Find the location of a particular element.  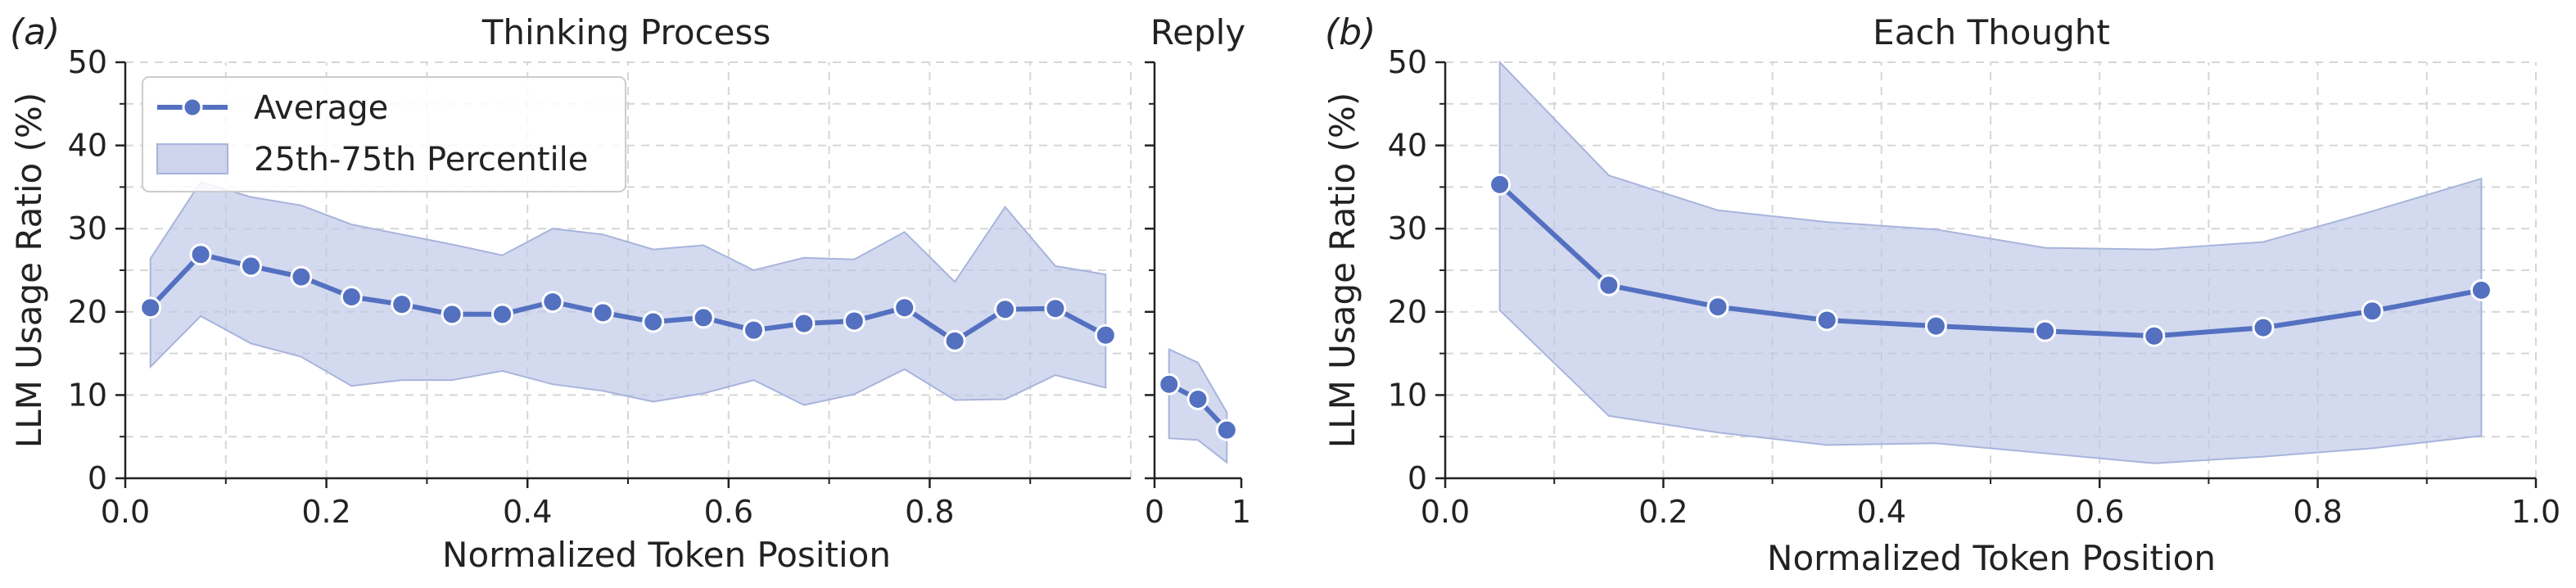

legend: Average 25th-75th Percentile is located at coordinates (384, 134).